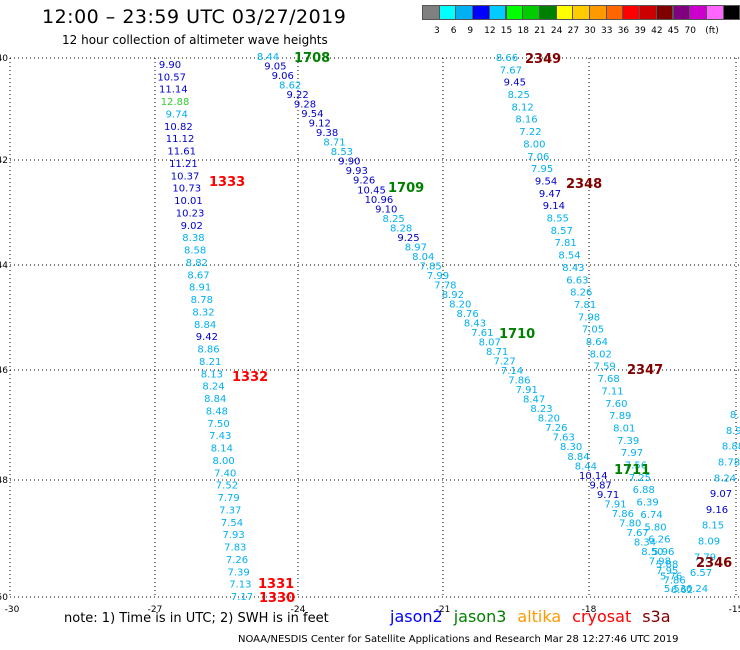 The height and width of the screenshot is (650, 740). What do you see at coordinates (235, 548) in the screenshot?
I see `swh-value: 7.83` at bounding box center [235, 548].